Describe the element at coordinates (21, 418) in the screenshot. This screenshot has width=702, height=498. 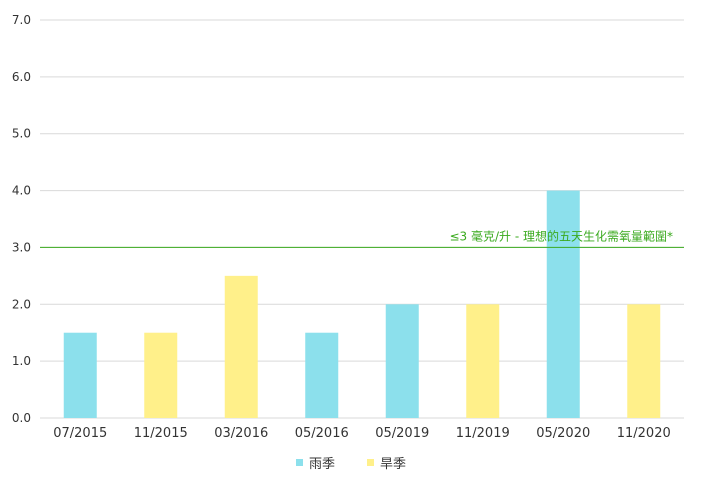
I see `y-tick-label: 0.0` at that location.